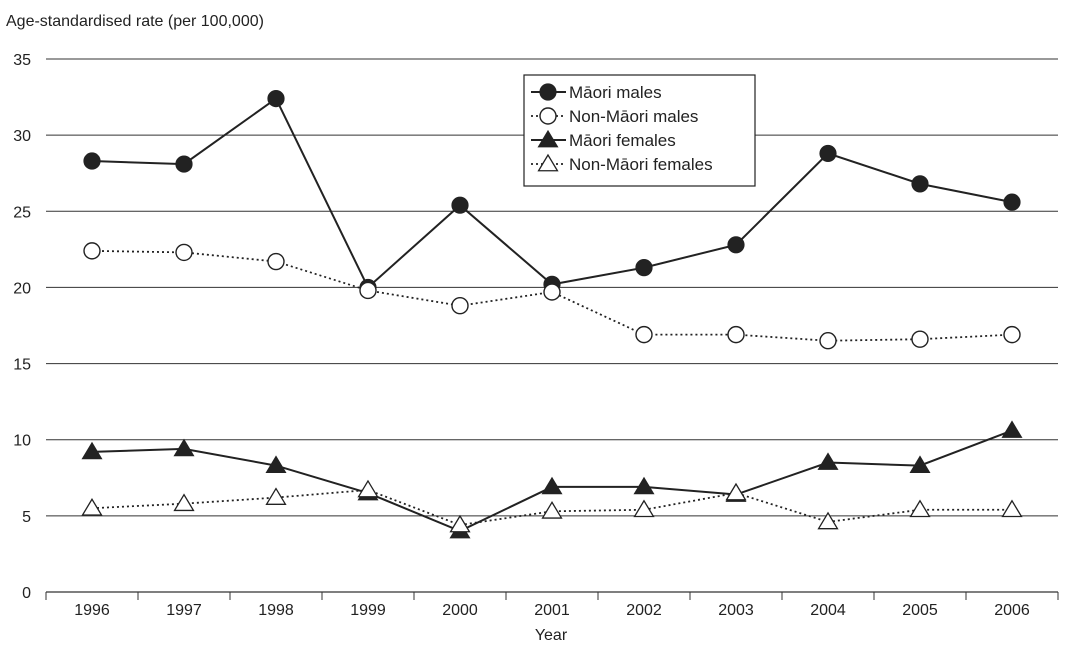  What do you see at coordinates (736, 610) in the screenshot?
I see `x-tick-label: 2003` at bounding box center [736, 610].